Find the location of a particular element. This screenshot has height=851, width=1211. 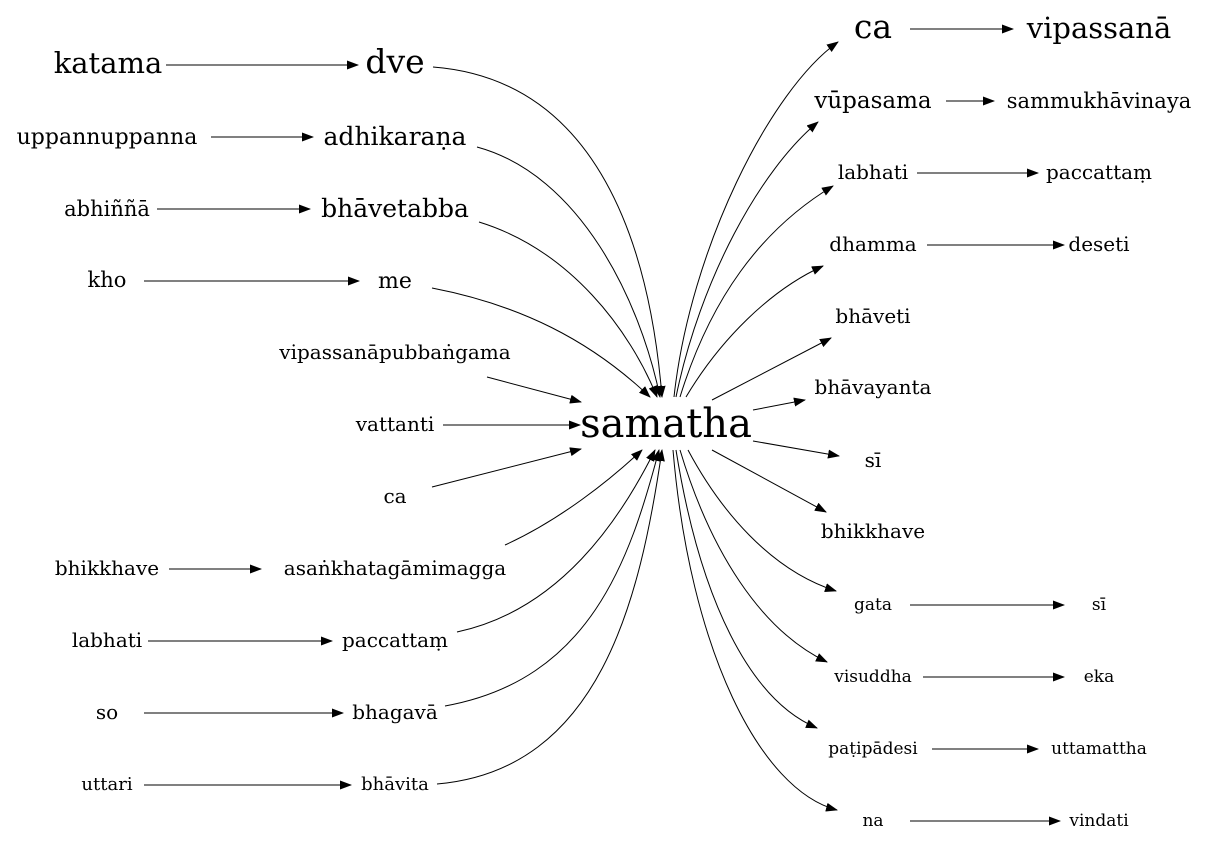

node-bhavayanta: bhāvayanta is located at coordinates (873, 387).